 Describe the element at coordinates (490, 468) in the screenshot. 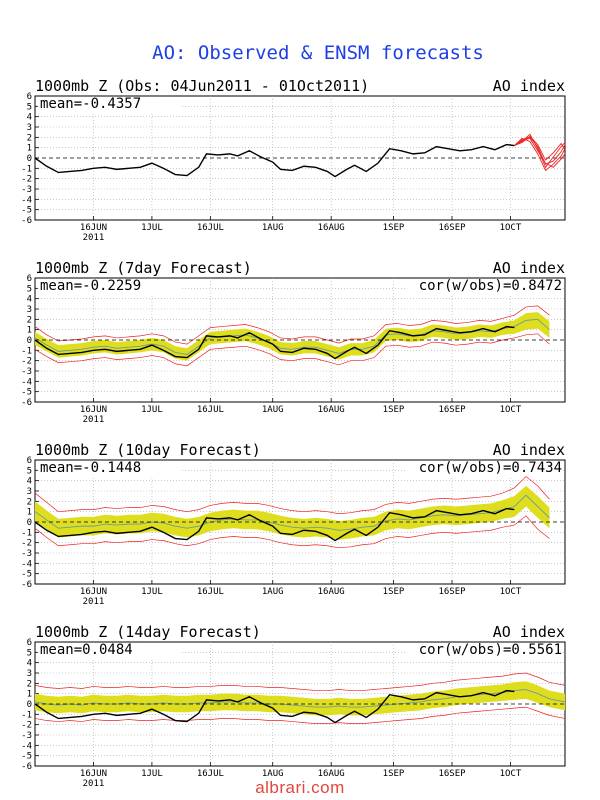

I see `cor-label: cor(w/obs)=0.7434` at that location.